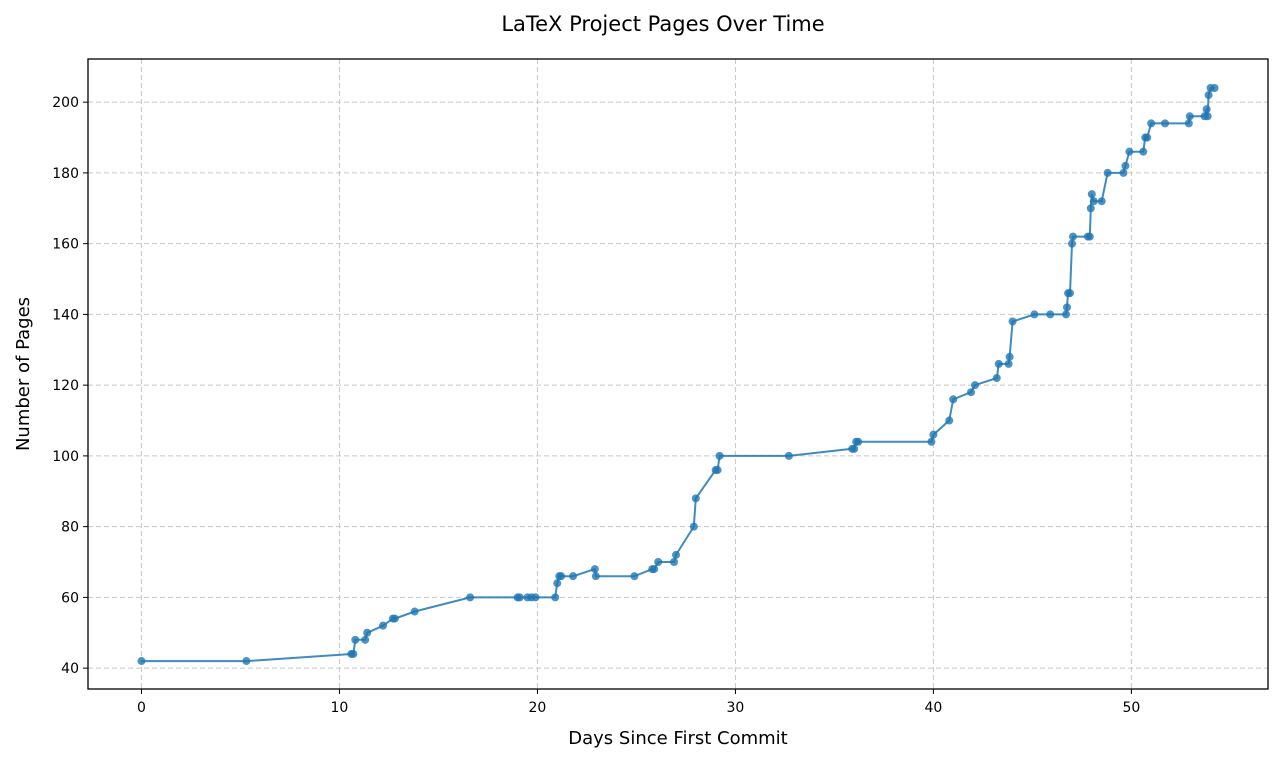  What do you see at coordinates (638, 702) in the screenshot?
I see `x-axis: 0 10 20 30 40 50` at bounding box center [638, 702].